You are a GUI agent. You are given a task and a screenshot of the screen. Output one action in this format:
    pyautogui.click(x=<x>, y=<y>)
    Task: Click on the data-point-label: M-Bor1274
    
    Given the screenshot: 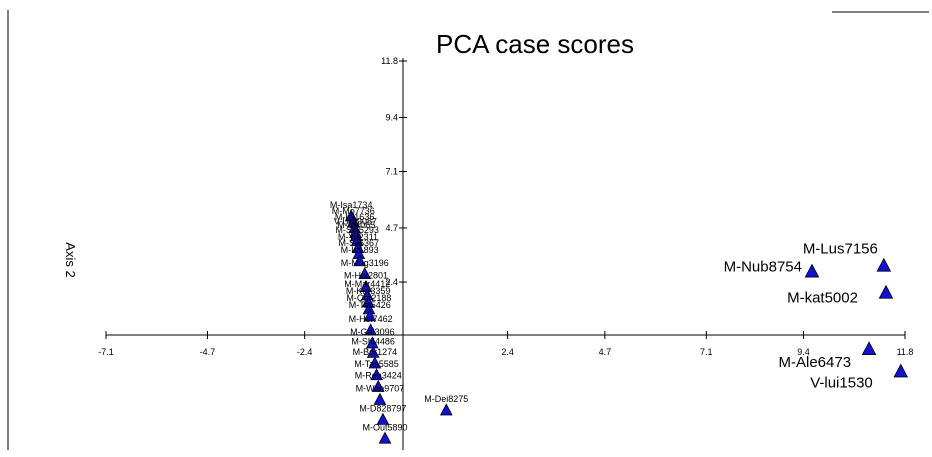 What is the action you would take?
    pyautogui.click(x=375, y=352)
    